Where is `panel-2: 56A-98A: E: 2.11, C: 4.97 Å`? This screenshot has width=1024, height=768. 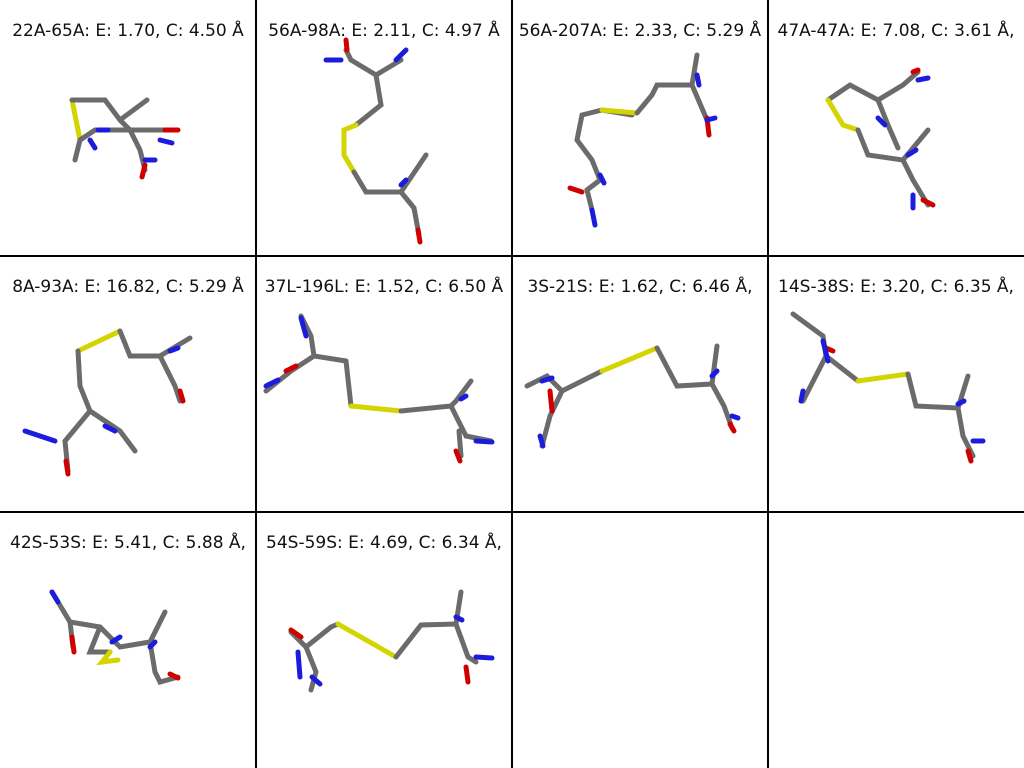 panel-2: 56A-98A: E: 2.11, C: 4.97 Å is located at coordinates (384, 128).